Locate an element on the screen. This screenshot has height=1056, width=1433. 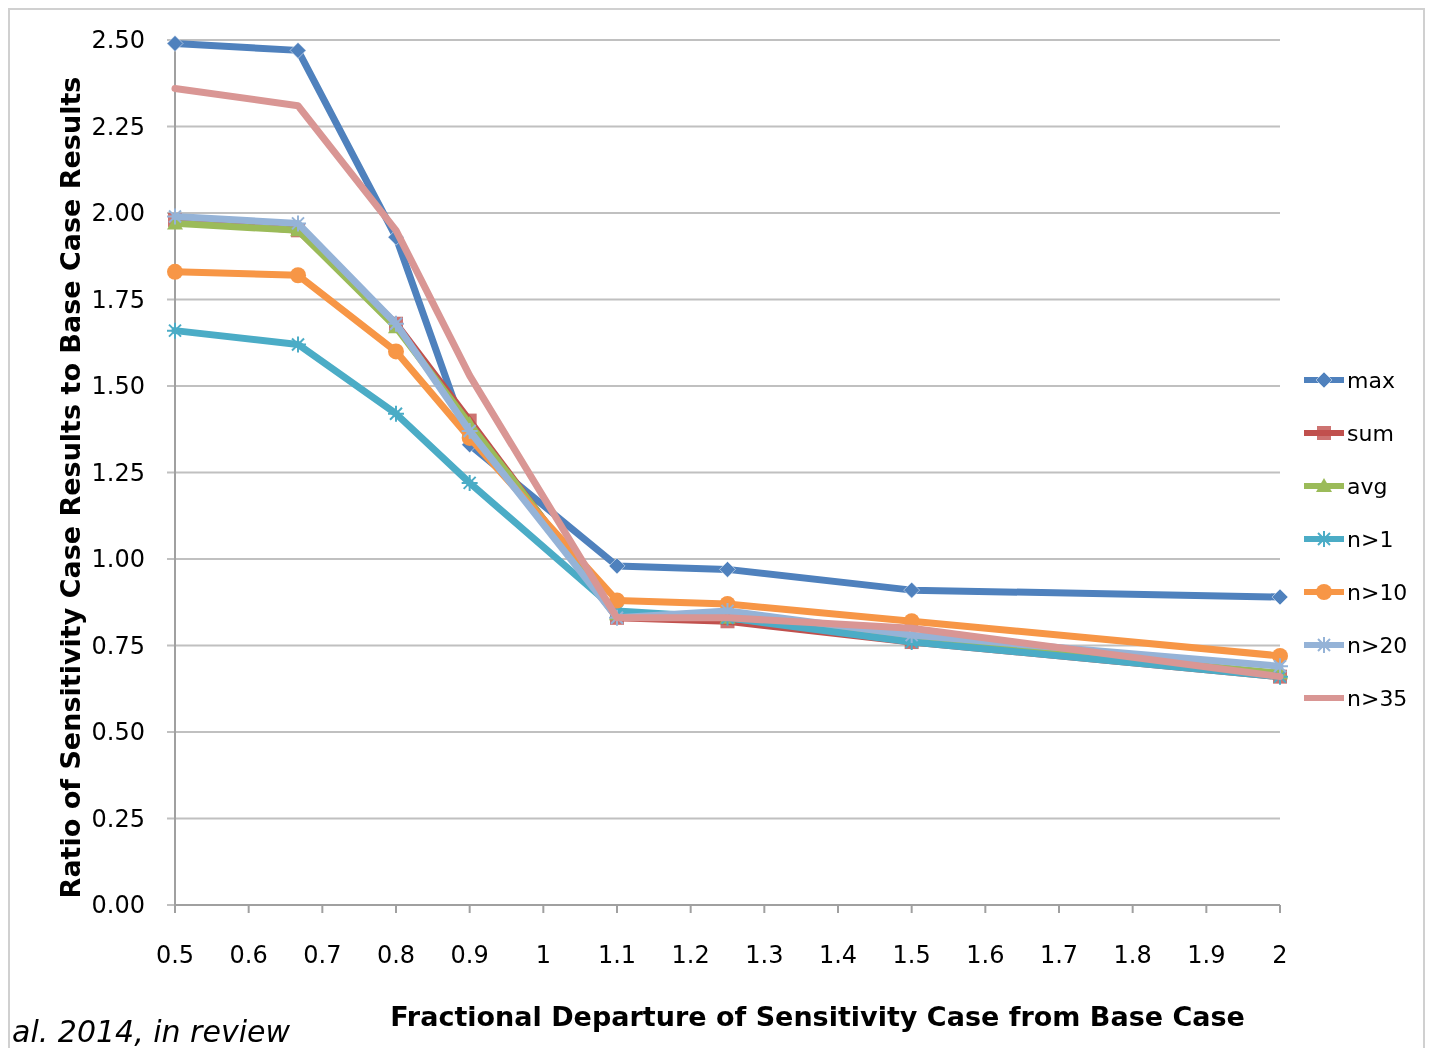
y-tick-label: 2.00 is located at coordinates (118, 213).